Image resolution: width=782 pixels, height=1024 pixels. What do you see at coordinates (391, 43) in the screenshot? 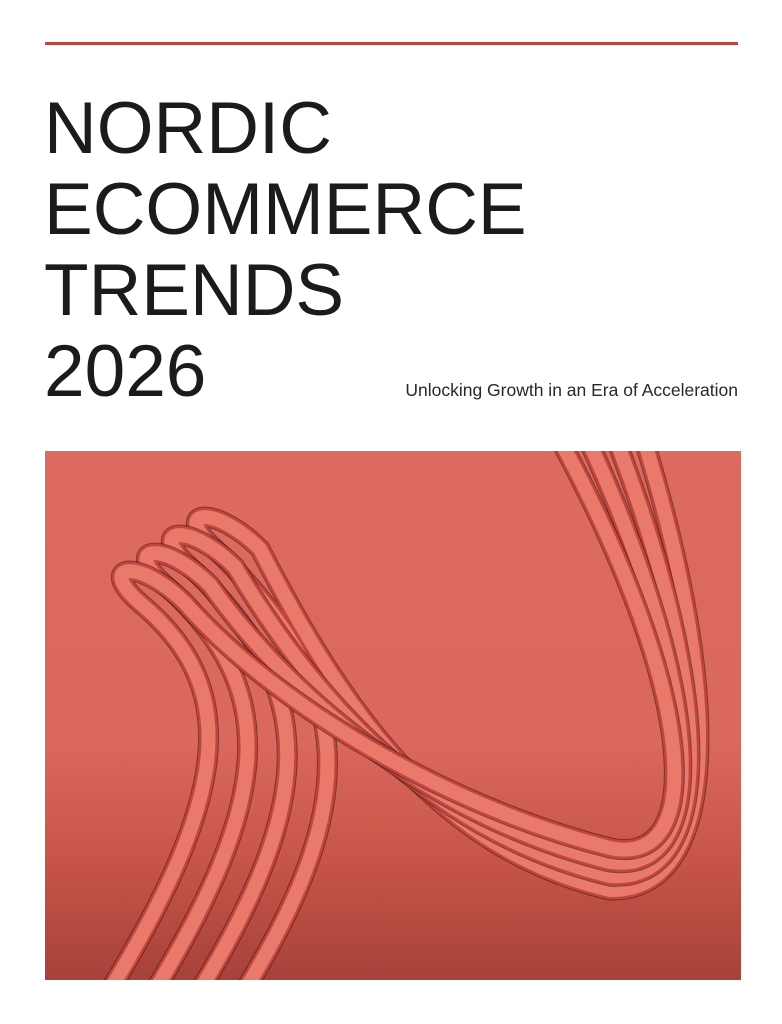
I see `top-accent-rule` at bounding box center [391, 43].